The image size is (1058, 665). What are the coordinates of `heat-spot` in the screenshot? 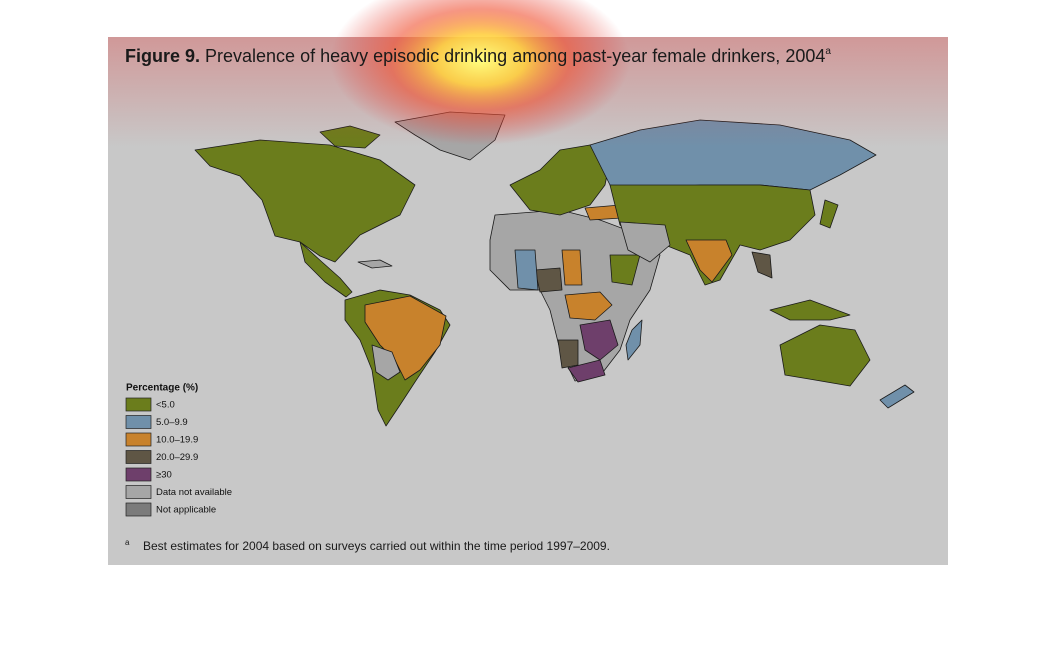 It's located at (480, 72).